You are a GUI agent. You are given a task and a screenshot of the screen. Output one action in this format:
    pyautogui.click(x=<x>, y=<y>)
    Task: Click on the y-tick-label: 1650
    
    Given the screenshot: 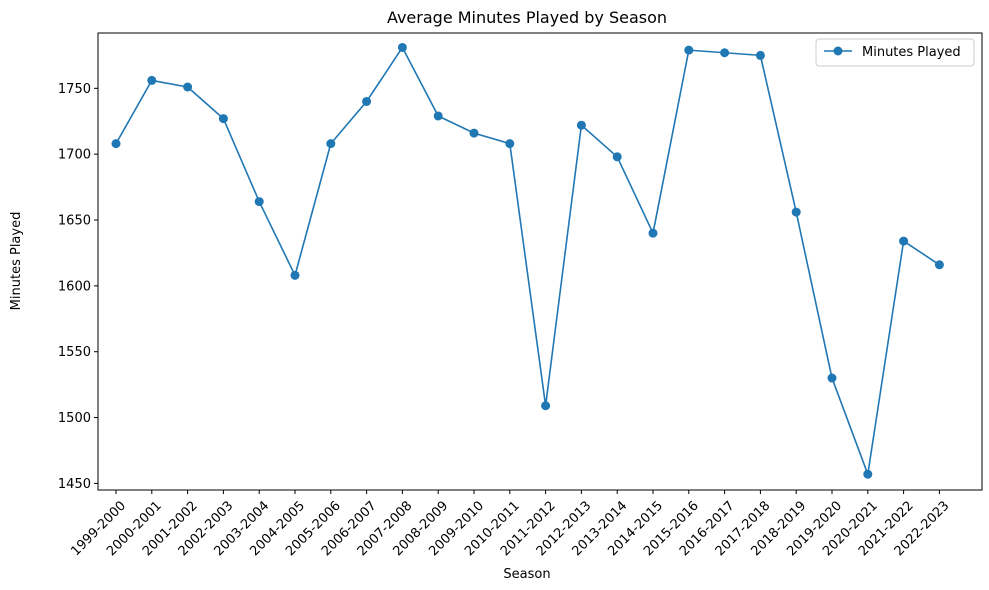 What is the action you would take?
    pyautogui.click(x=74, y=221)
    